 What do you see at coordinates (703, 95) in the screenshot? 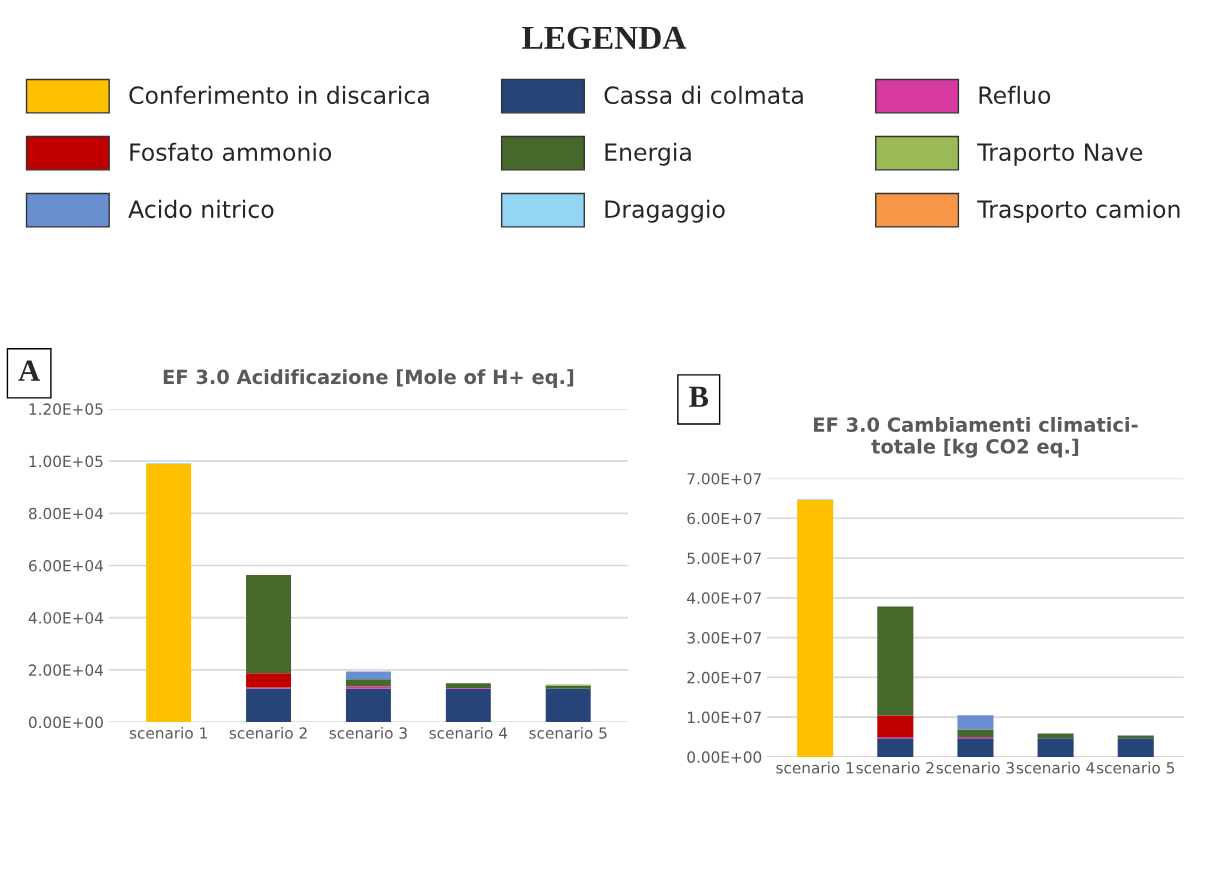
I see `legend-label: Cassa di colmata` at bounding box center [703, 95].